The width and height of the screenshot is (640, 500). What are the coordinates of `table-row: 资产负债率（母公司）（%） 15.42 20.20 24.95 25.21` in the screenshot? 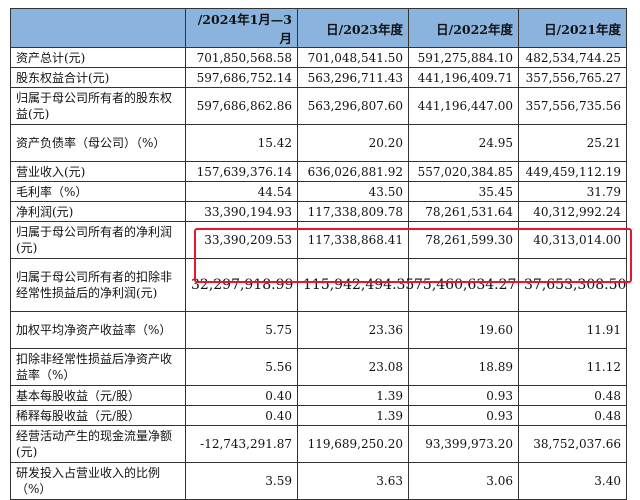 It's located at (318, 143).